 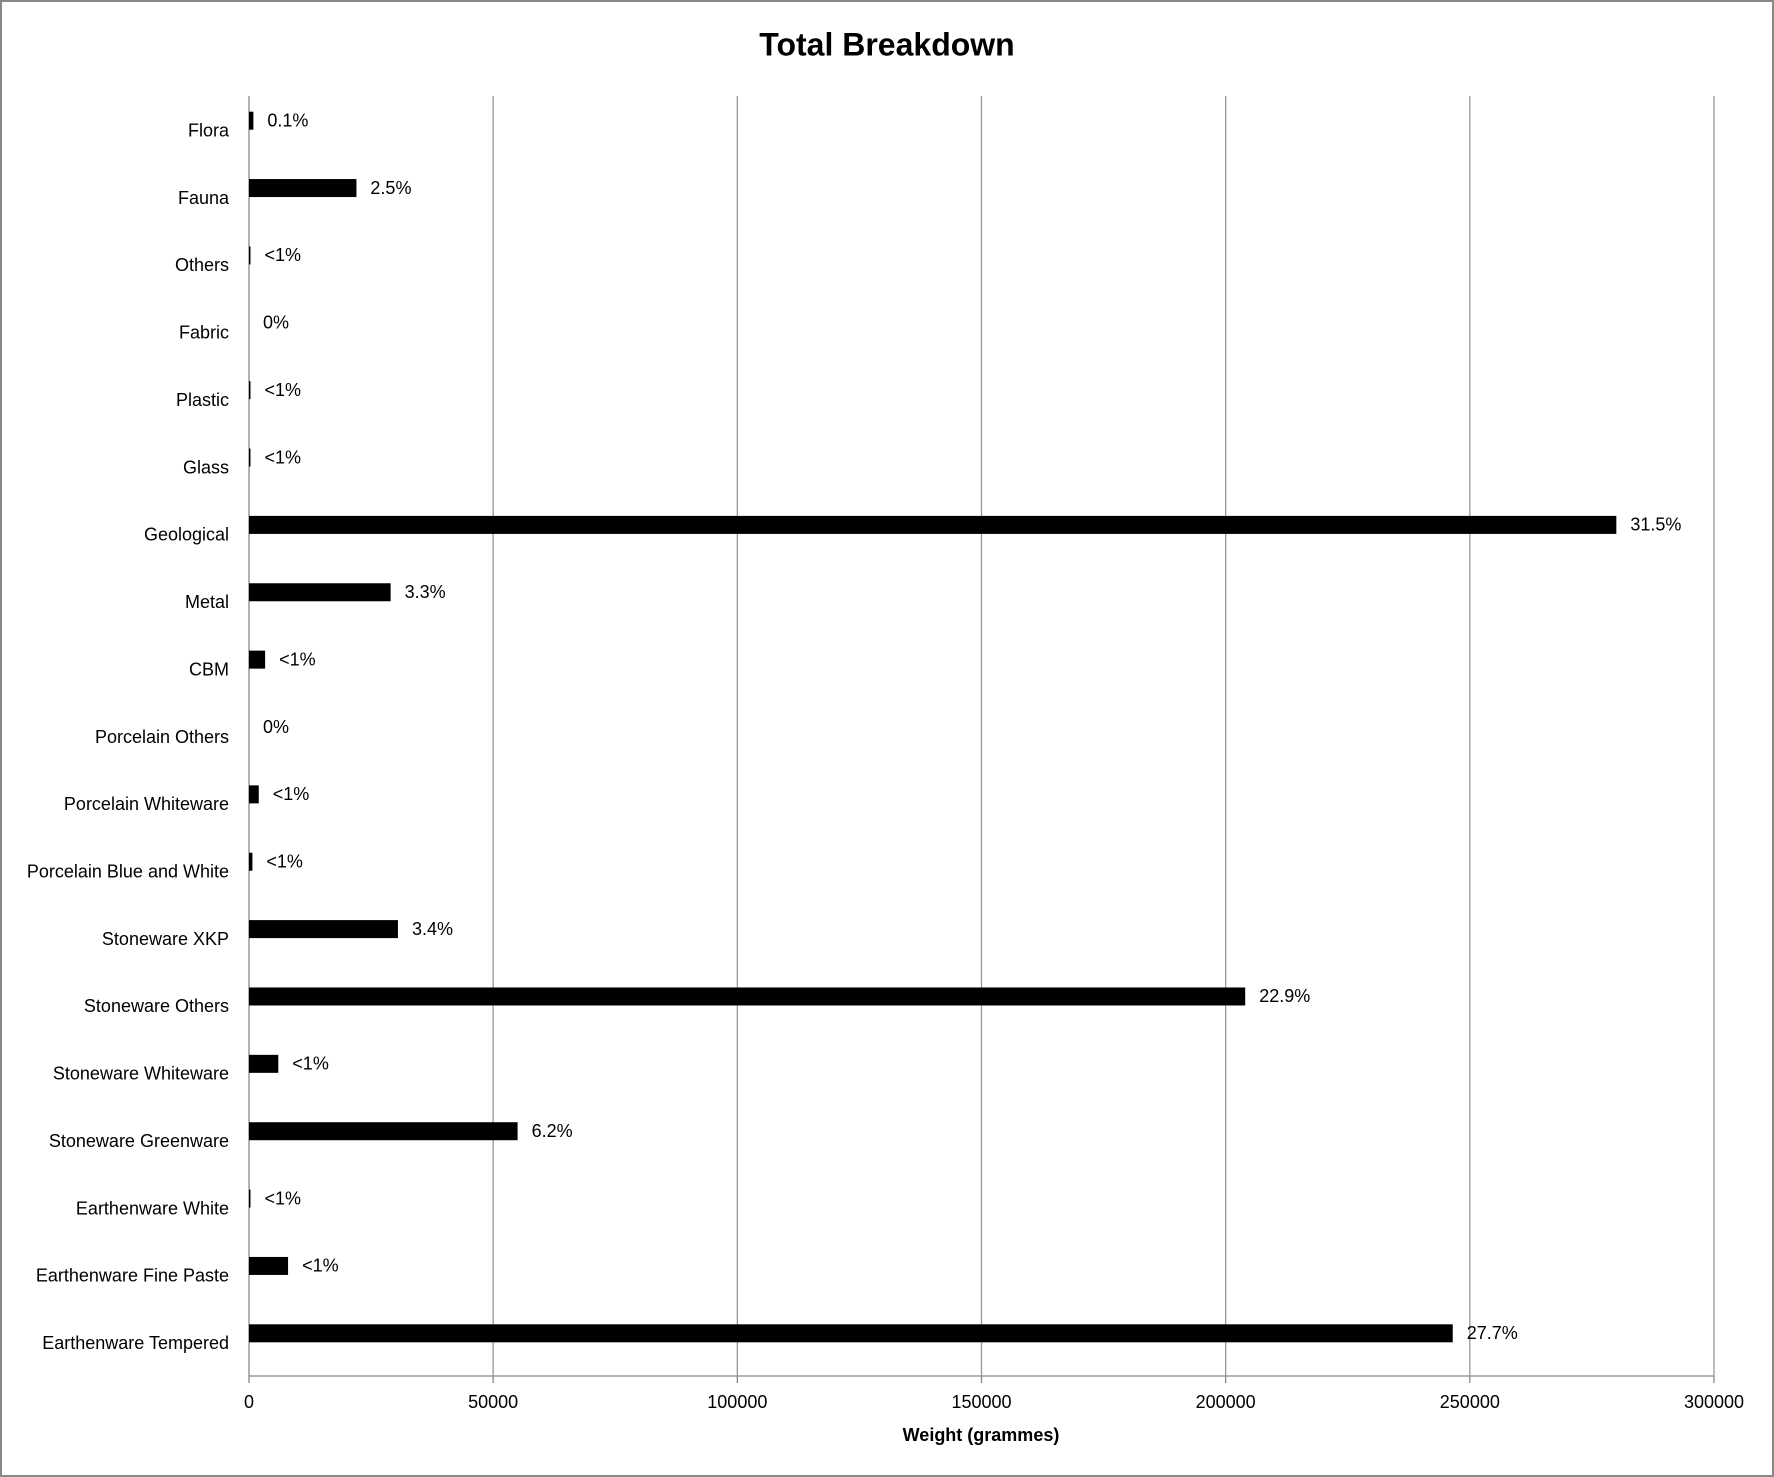 I want to click on x-tick-label: 250000, so click(x=1470, y=1402).